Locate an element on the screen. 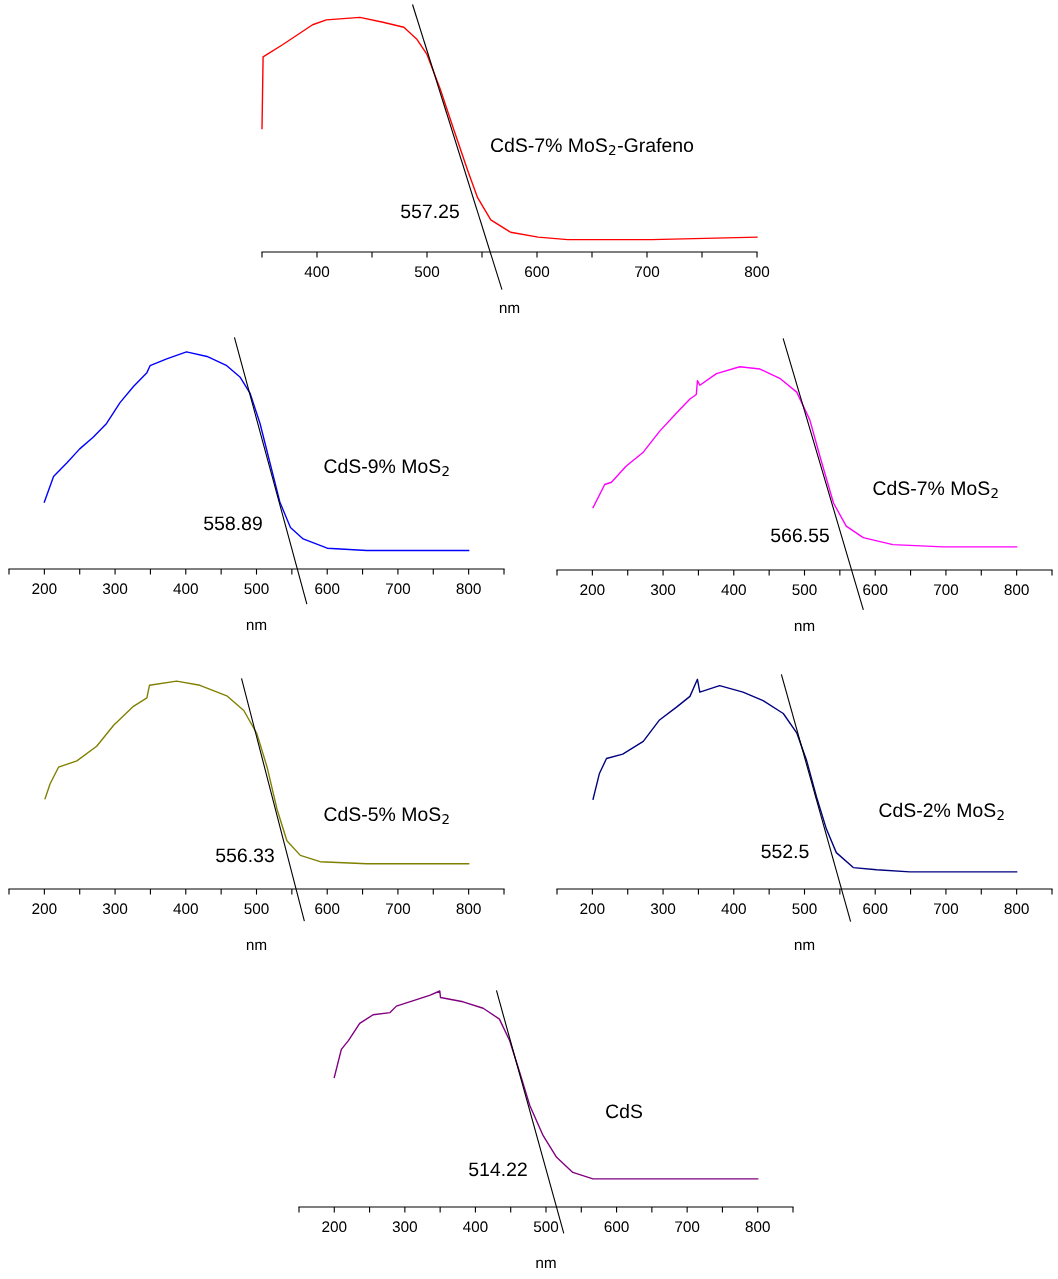  annotation: 556.33 is located at coordinates (245, 855).